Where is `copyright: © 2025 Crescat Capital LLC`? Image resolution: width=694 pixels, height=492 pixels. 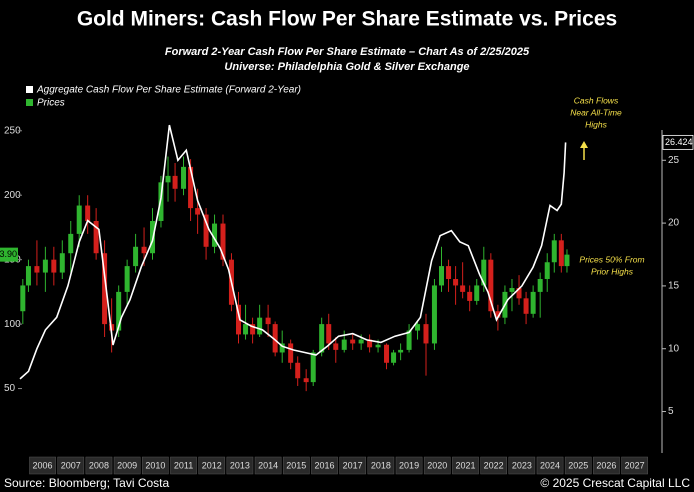 copyright: © 2025 Crescat Capital LLC is located at coordinates (615, 483).